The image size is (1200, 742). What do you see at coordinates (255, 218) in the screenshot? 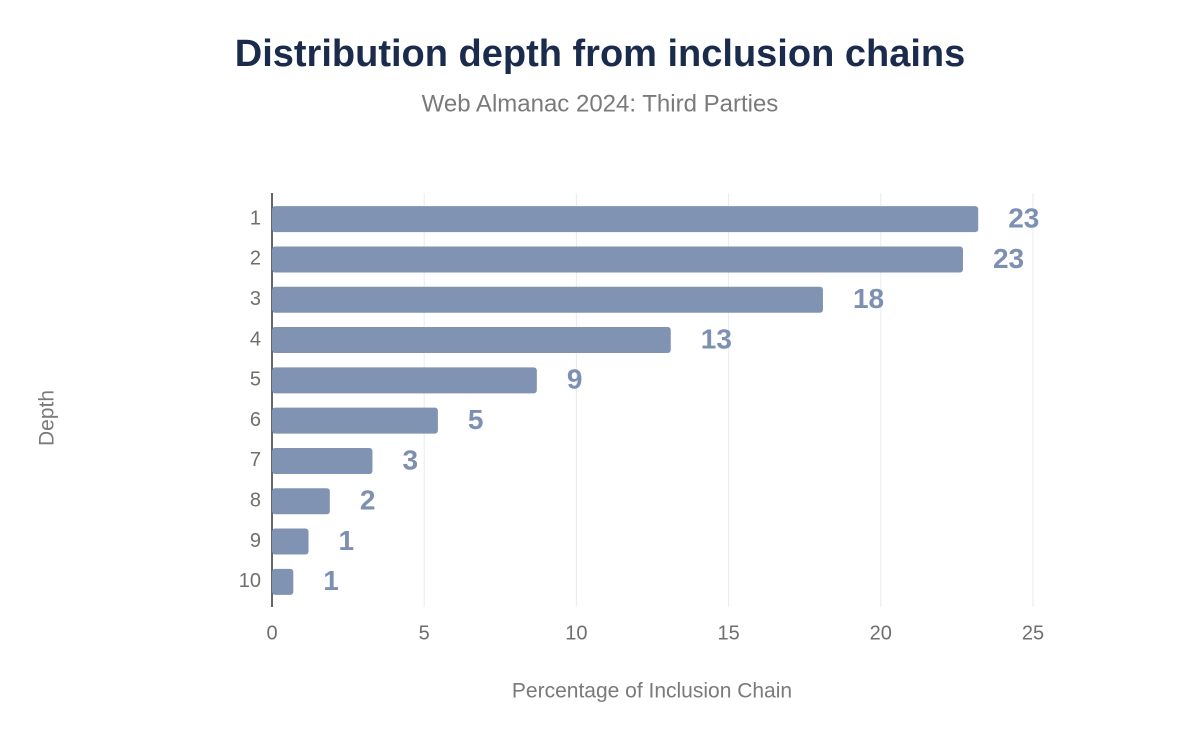
I see `y-tick-label: 1` at bounding box center [255, 218].